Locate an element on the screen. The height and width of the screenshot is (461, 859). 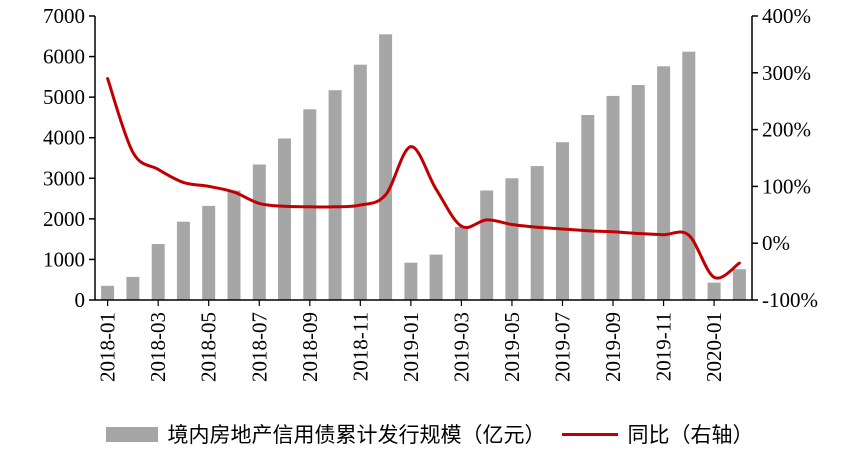
left-axis-label: 6000 is located at coordinates (64, 57).